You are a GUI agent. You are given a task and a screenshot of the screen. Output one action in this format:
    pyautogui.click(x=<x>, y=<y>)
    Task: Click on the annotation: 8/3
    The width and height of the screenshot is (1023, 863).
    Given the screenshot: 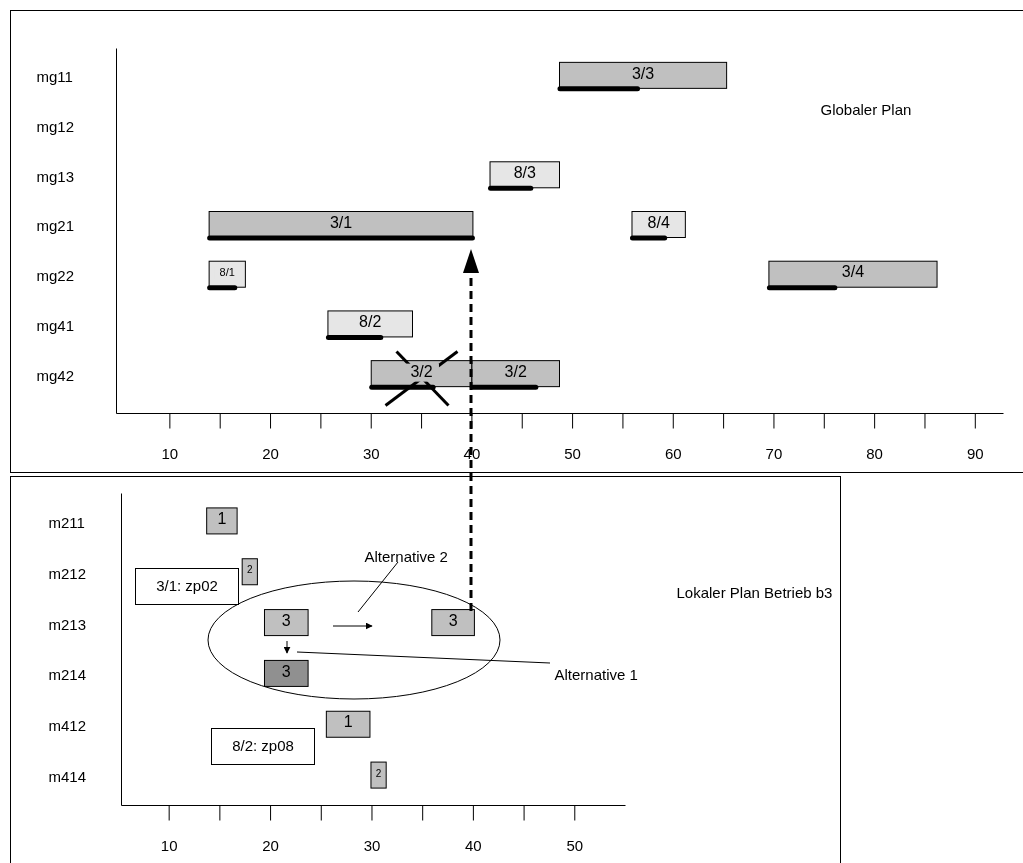 What is the action you would take?
    pyautogui.click(x=524, y=173)
    